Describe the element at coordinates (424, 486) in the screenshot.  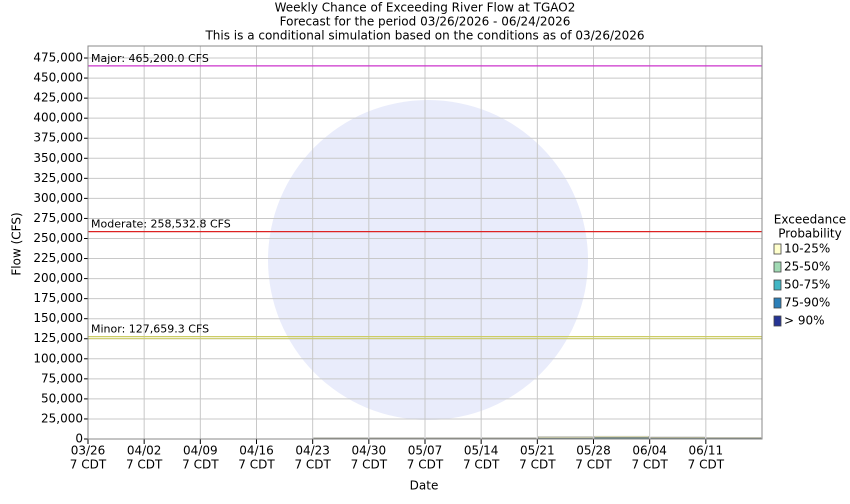
I see `x-axis-label: Date` at that location.